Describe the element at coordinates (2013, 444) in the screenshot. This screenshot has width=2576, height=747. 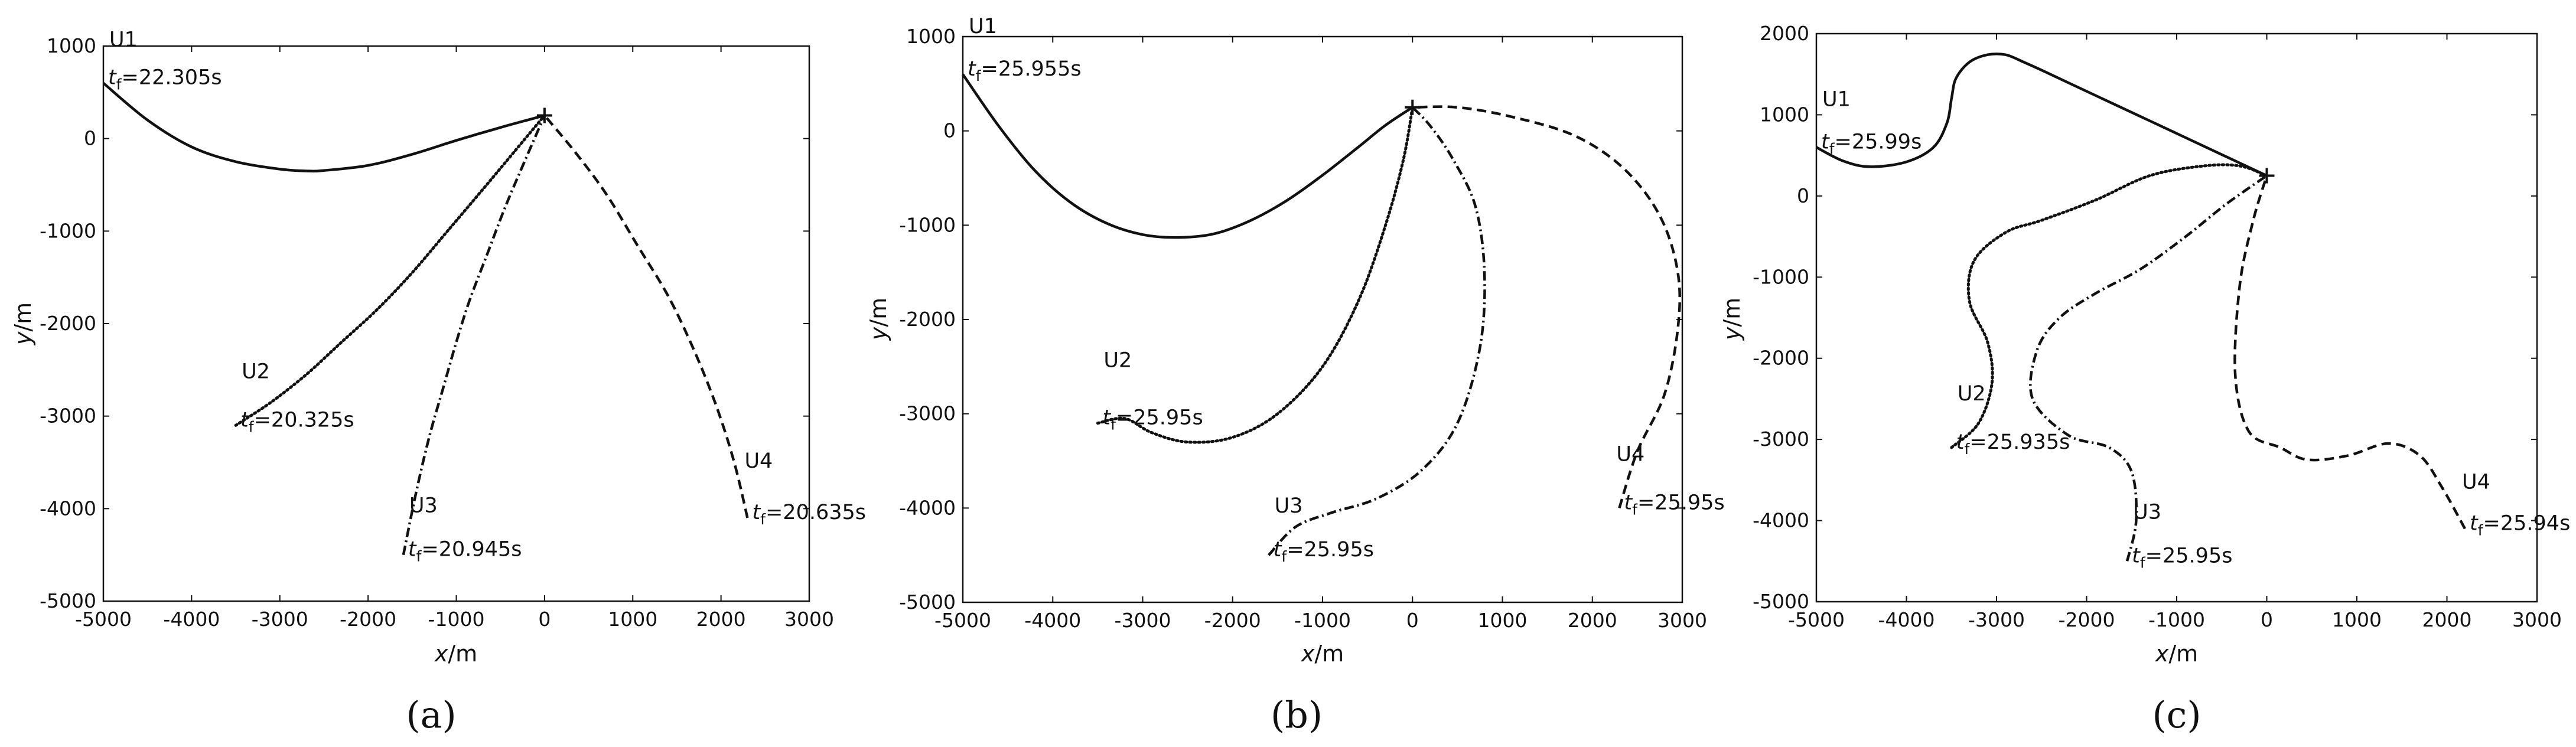
I see `final-time-label: tf=25.935s` at that location.